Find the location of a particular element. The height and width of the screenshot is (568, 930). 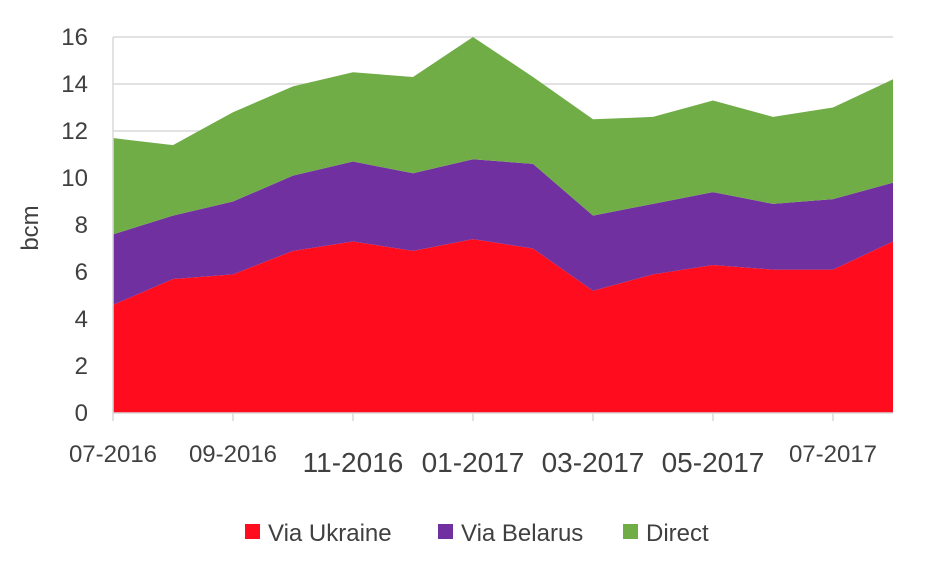

x-tick-label-01-2017: 01-2017 is located at coordinates (473, 462).